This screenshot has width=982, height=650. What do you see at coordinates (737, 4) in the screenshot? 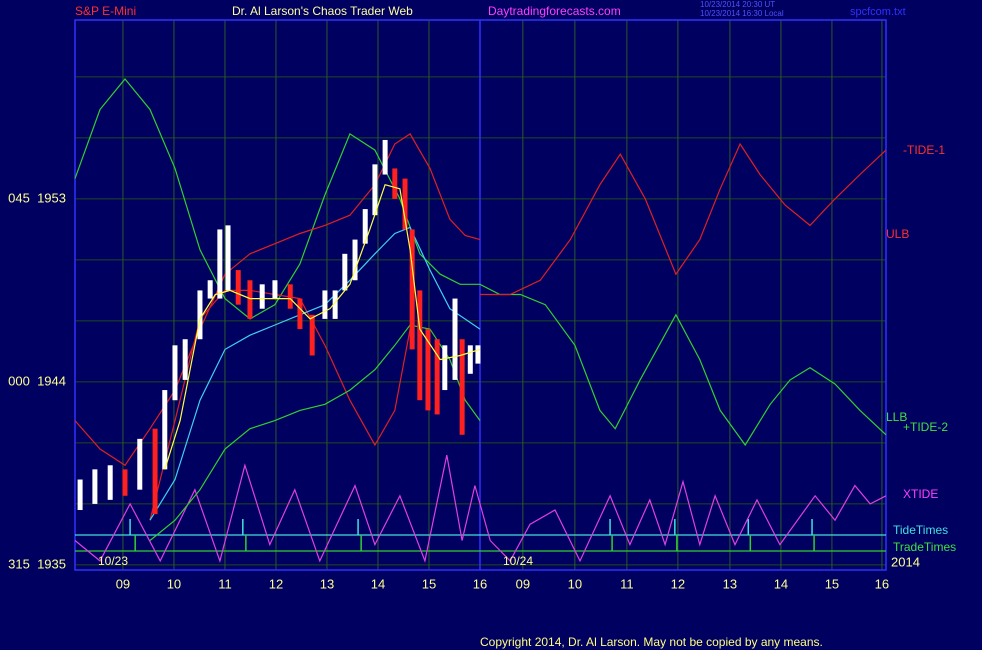
I see `time-ut: 10/23/2014 20:30 UT` at bounding box center [737, 4].